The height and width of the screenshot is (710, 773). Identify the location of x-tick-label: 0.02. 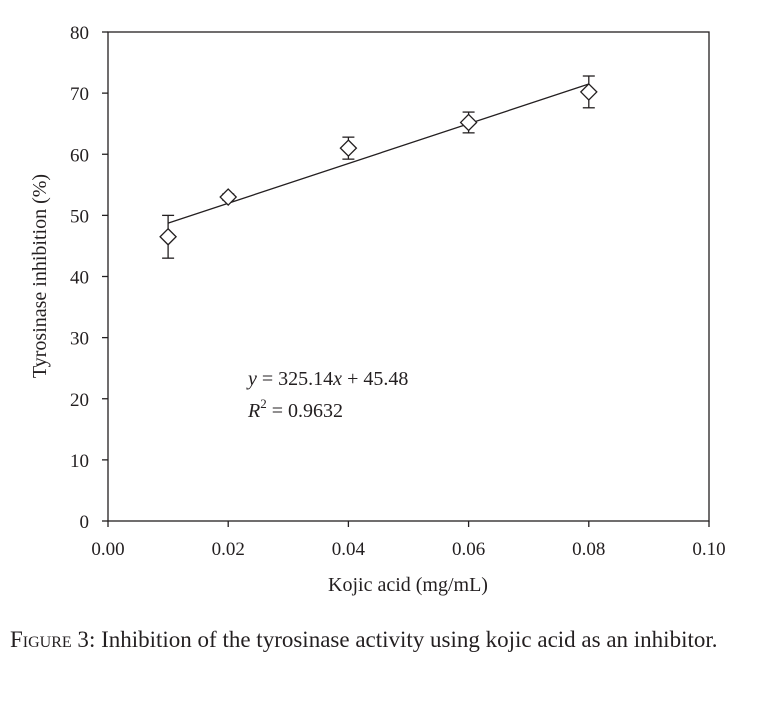
(228, 549).